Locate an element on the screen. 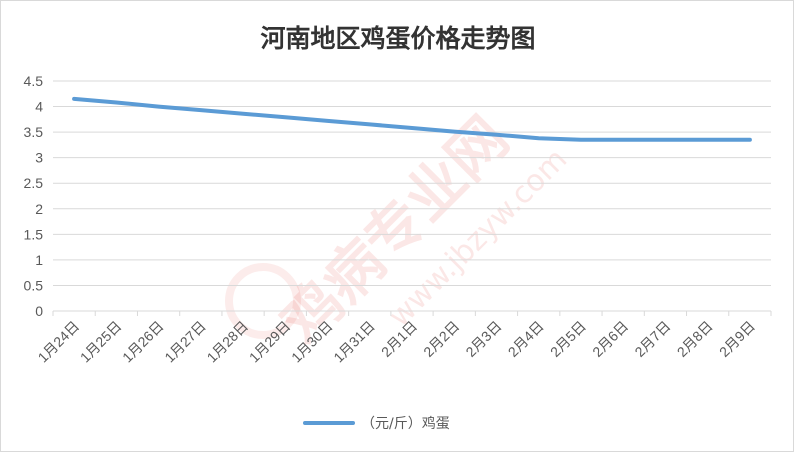 The image size is (794, 453). y-tick-label: 2.5 is located at coordinates (34, 183).